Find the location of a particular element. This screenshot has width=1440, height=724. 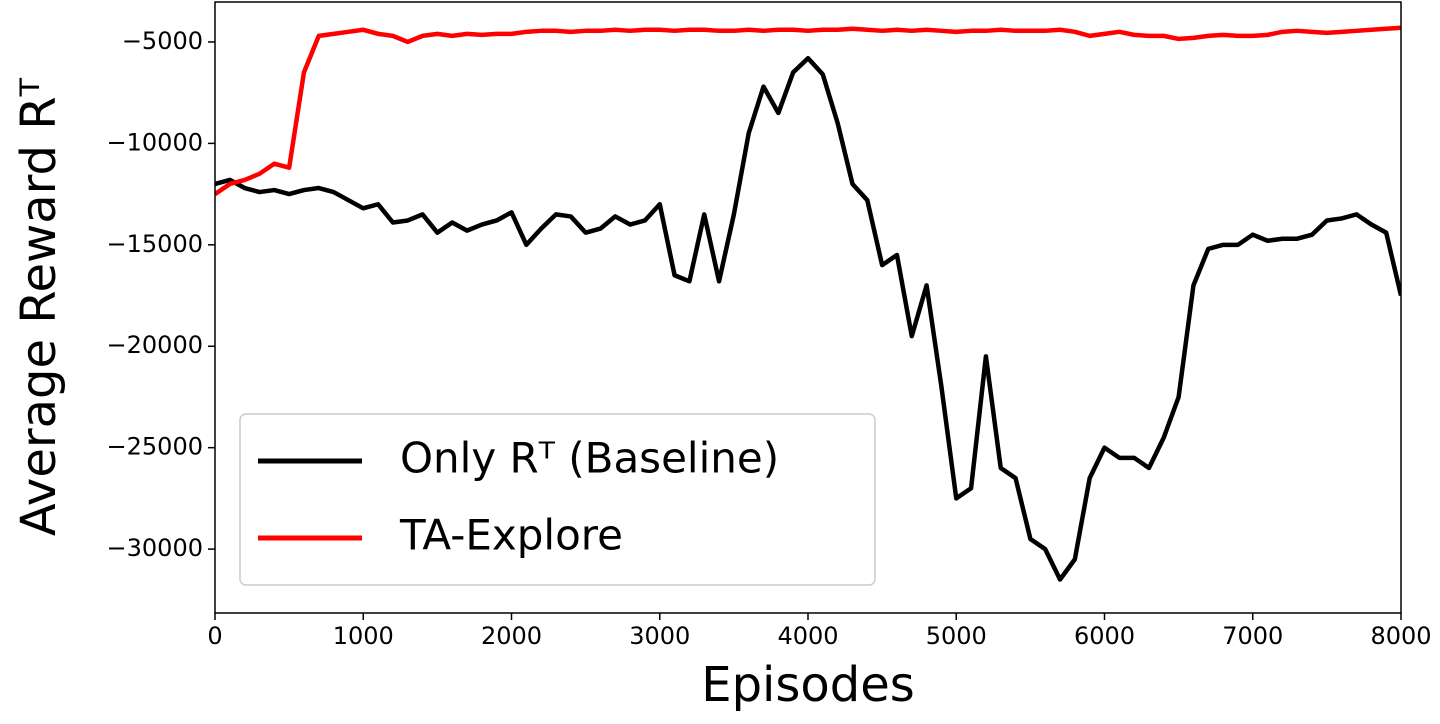

x-tick-label: 2000 is located at coordinates (511, 636).